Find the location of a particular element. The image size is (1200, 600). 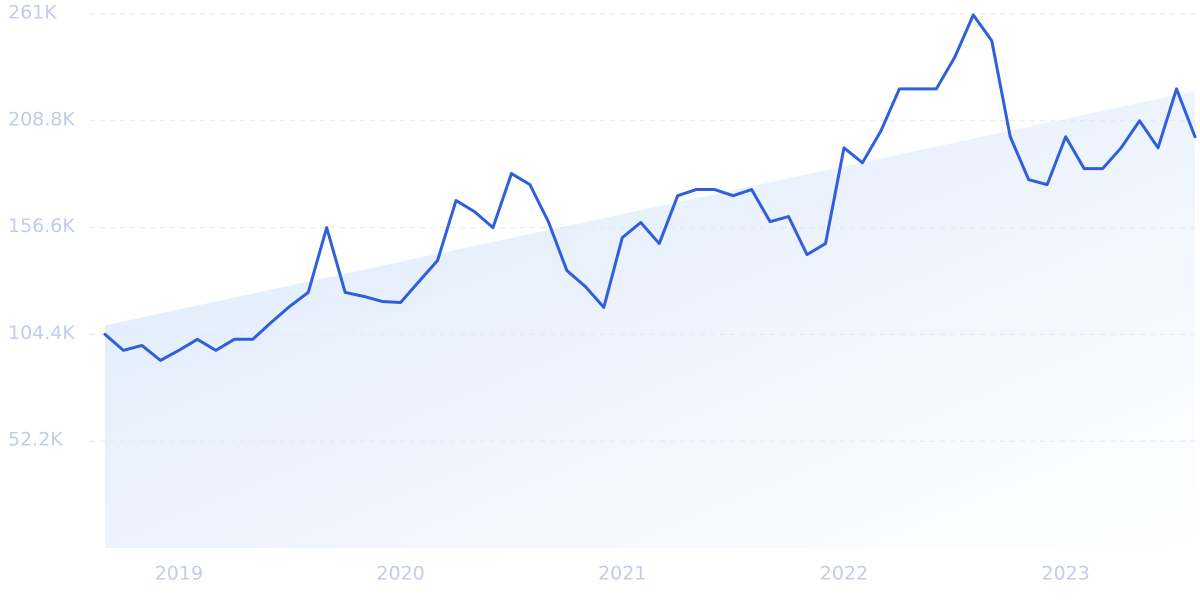

y-tick-label: 156.6K is located at coordinates (41, 226).